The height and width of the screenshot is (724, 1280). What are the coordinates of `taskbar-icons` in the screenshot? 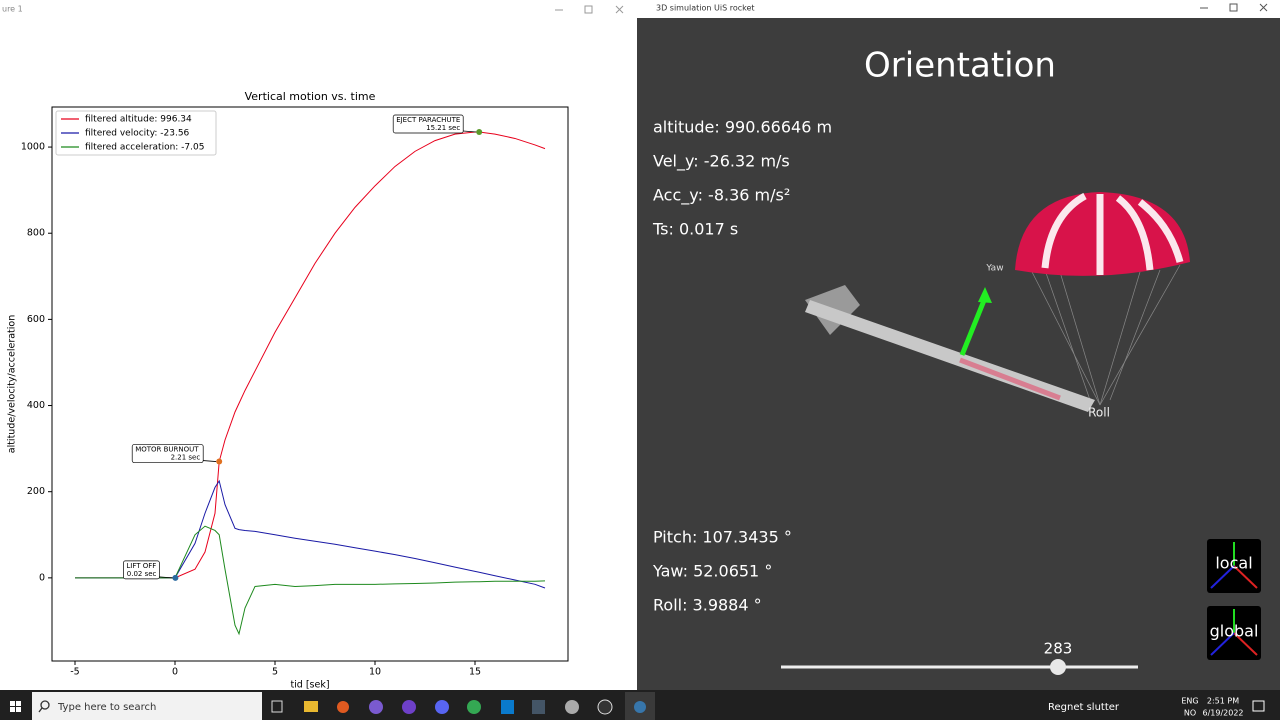 It's located at (463, 706).